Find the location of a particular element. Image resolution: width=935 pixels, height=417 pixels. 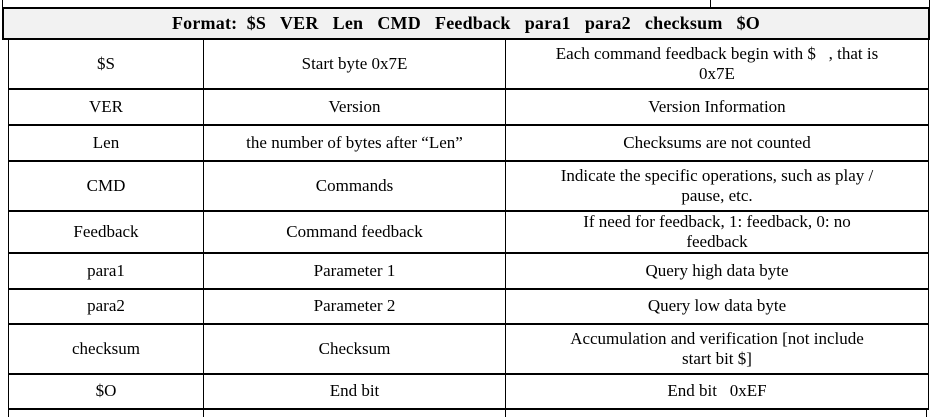

cell-desc: Version is located at coordinates (355, 108).